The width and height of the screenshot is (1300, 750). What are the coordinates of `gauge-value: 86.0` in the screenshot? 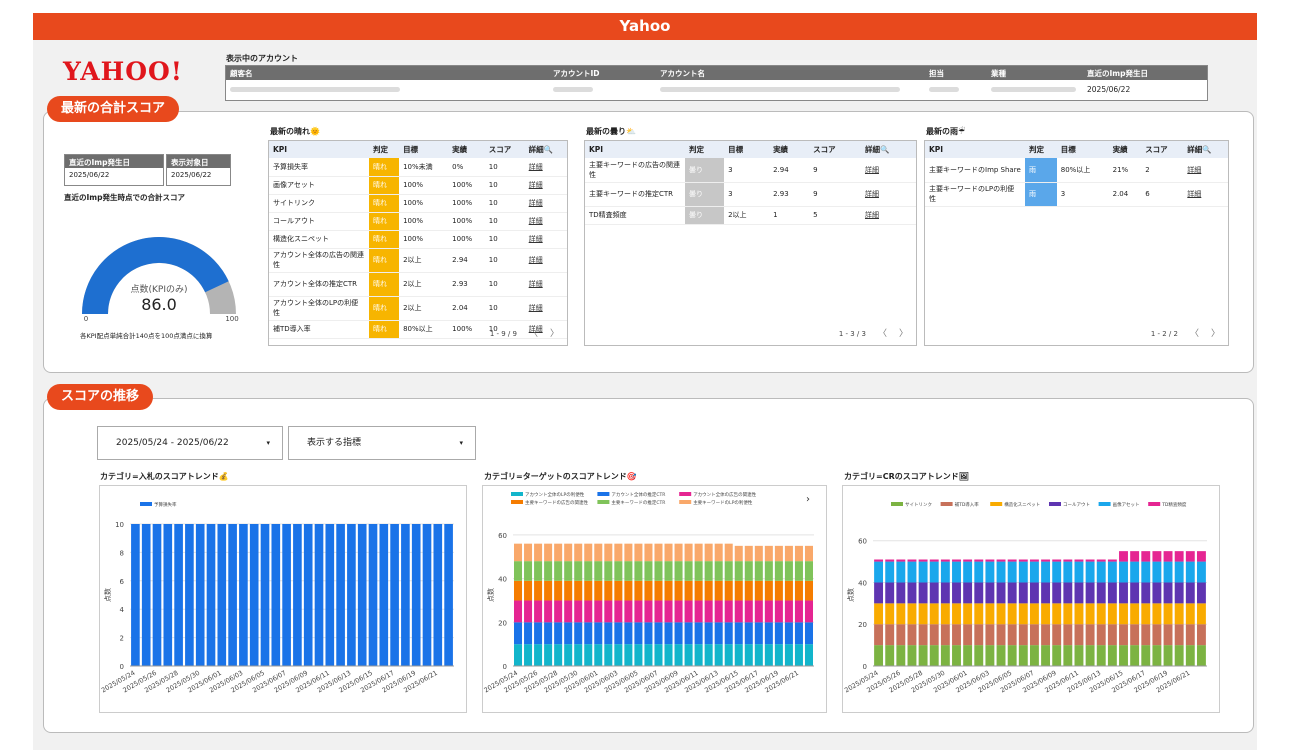 It's located at (159, 304).